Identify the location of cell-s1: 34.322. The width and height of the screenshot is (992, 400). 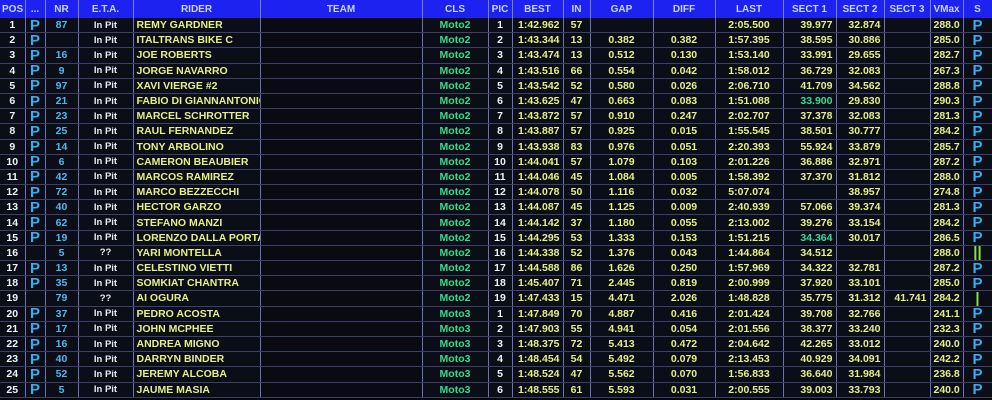
(810, 268).